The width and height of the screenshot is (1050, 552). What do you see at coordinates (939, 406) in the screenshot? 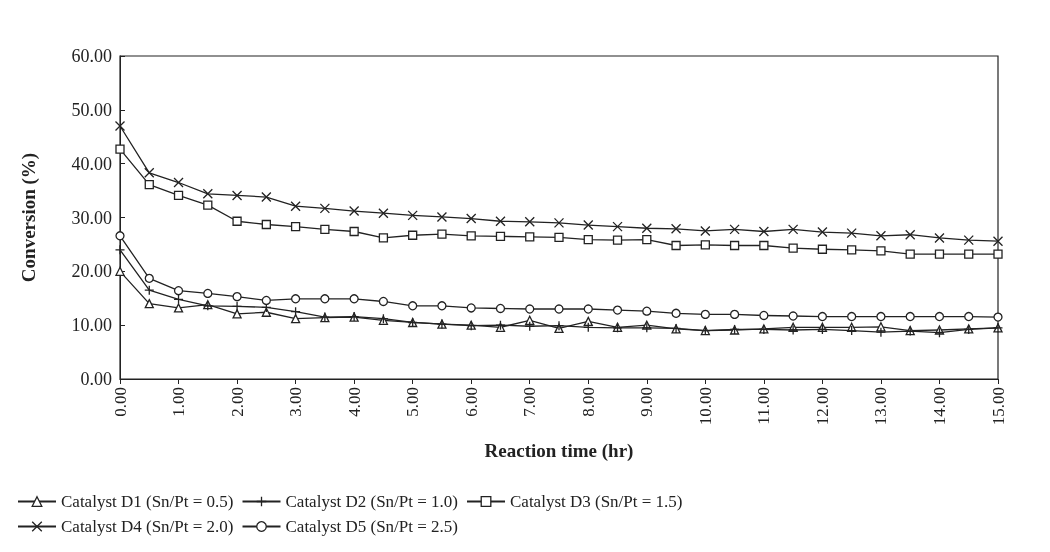
I see `x-tick-label: 14.00` at bounding box center [939, 406].